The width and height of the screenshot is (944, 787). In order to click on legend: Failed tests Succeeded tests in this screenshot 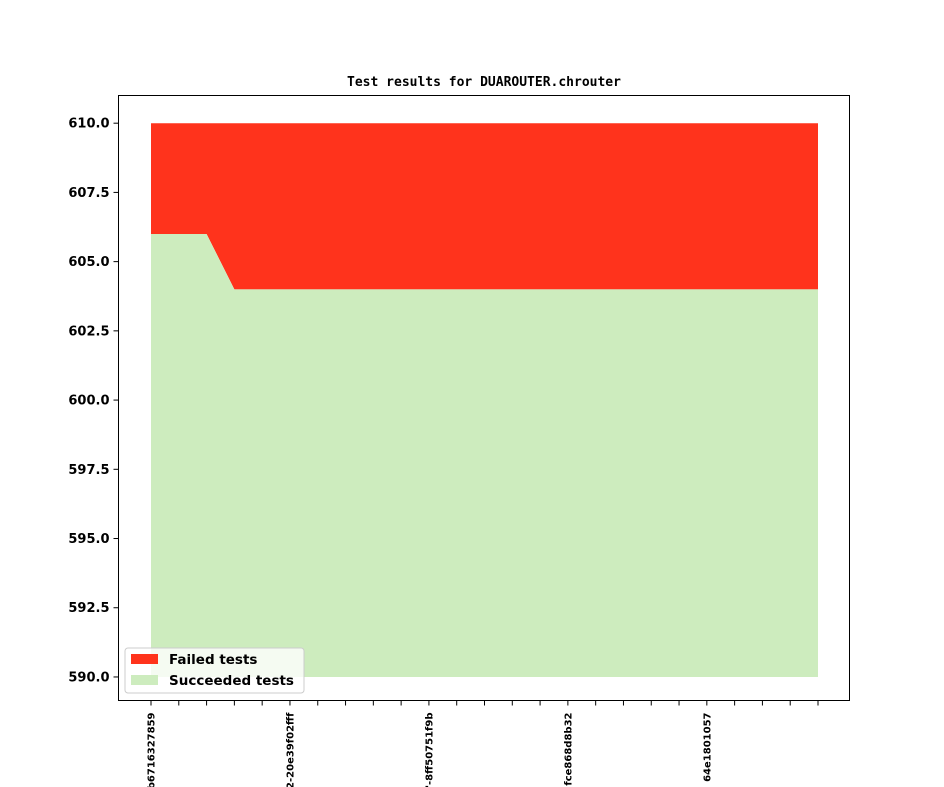, I will do `click(214, 670)`.